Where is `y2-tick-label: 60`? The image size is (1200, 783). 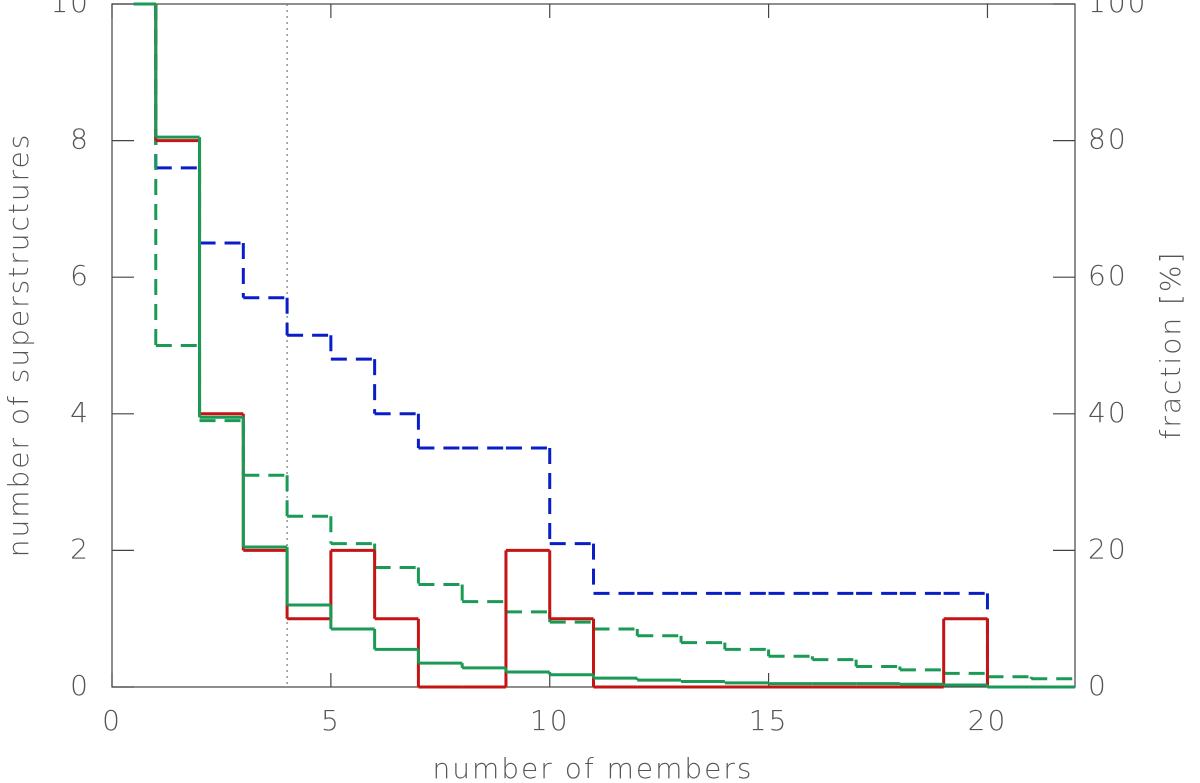 y2-tick-label: 60 is located at coordinates (1108, 275).